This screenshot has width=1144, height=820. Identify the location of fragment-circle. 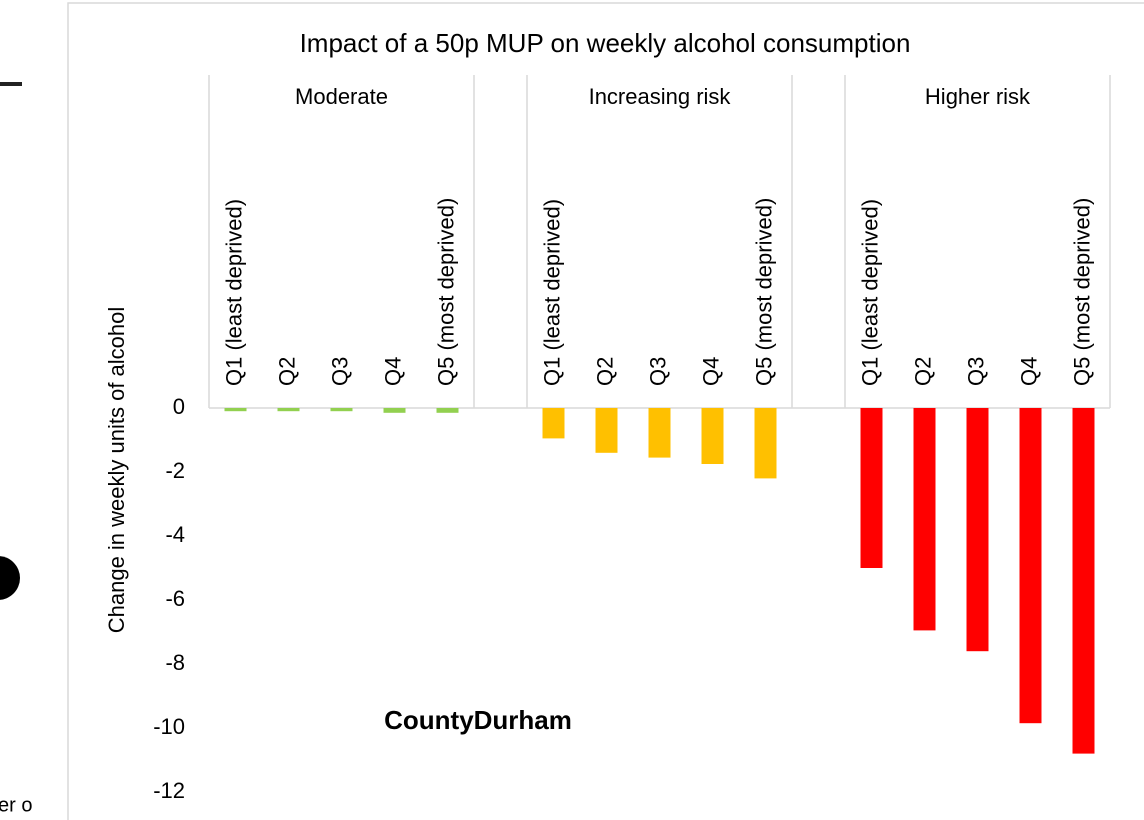
(10, 578).